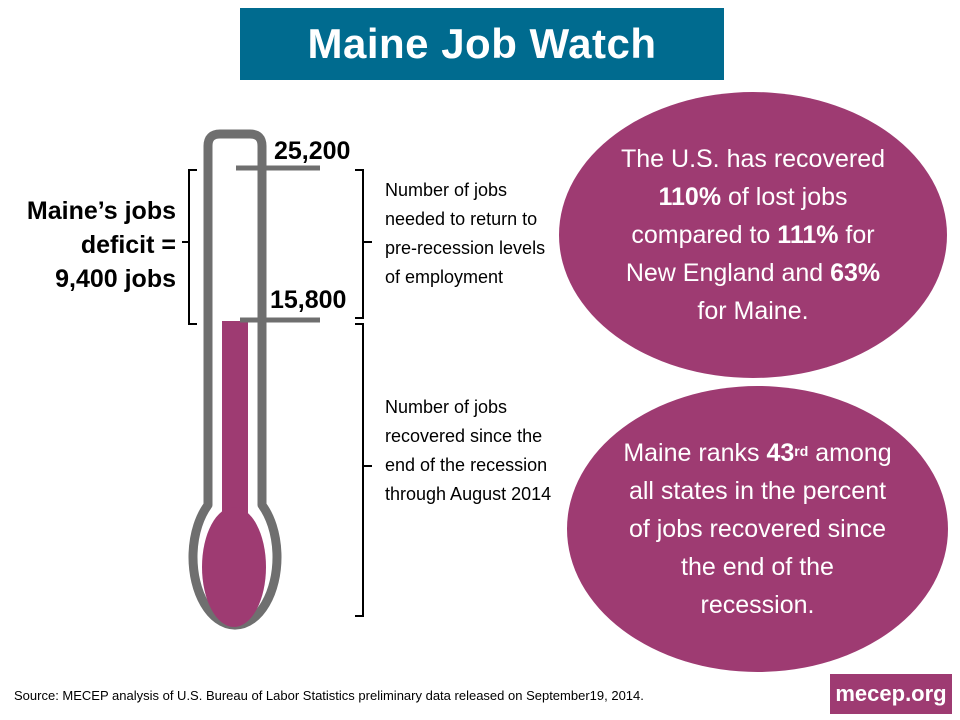 Image resolution: width=960 pixels, height=720 pixels. I want to click on mecep-link: mecep.org, so click(891, 694).